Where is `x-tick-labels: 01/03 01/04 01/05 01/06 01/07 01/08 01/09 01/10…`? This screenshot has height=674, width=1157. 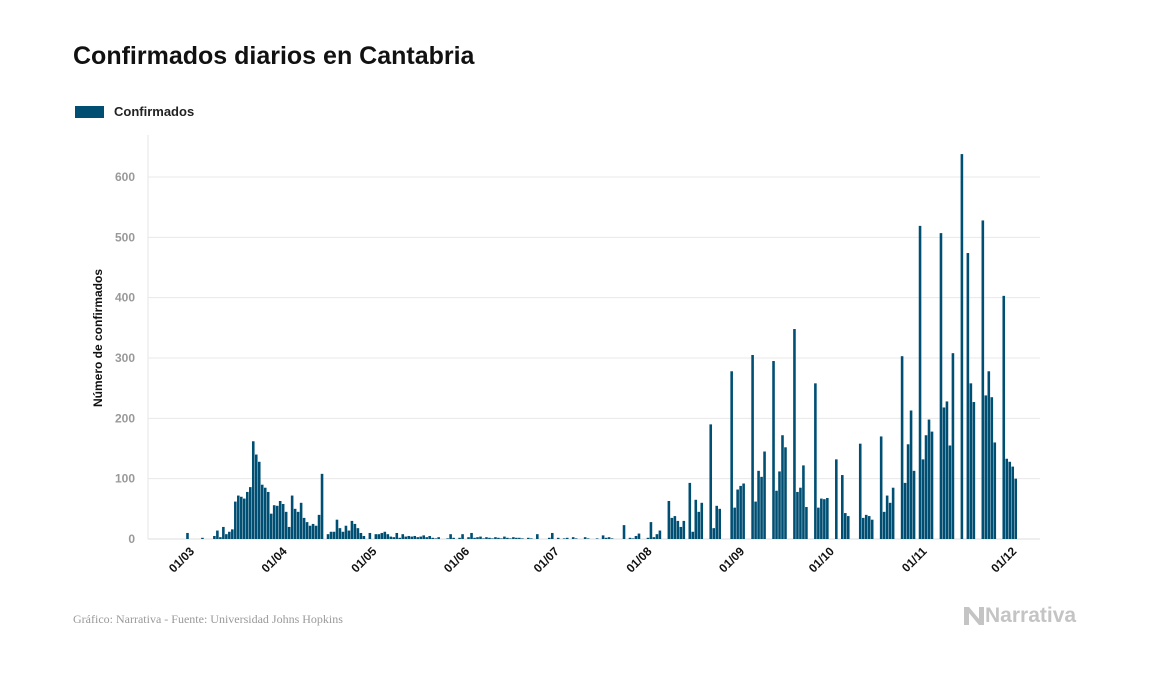
x-tick-labels: 01/03 01/04 01/05 01/06 01/07 01/08 01/09 01/10… is located at coordinates (593, 559).